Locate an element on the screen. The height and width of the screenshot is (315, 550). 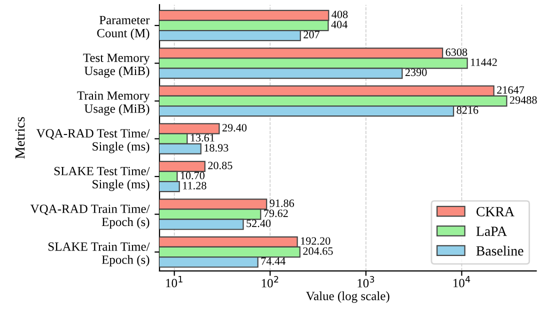
y-tick-label: VQA-RAD Test Time/ Single (ms) is located at coordinates (93, 141).